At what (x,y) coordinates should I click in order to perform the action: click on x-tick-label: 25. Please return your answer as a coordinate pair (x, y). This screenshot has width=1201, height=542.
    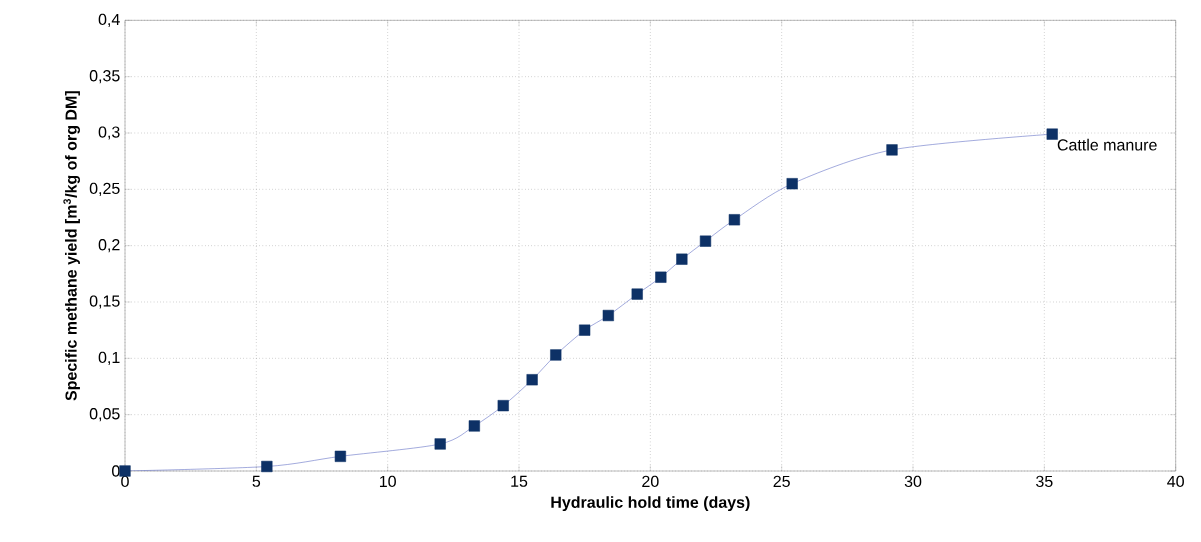
    Looking at the image, I should click on (781, 481).